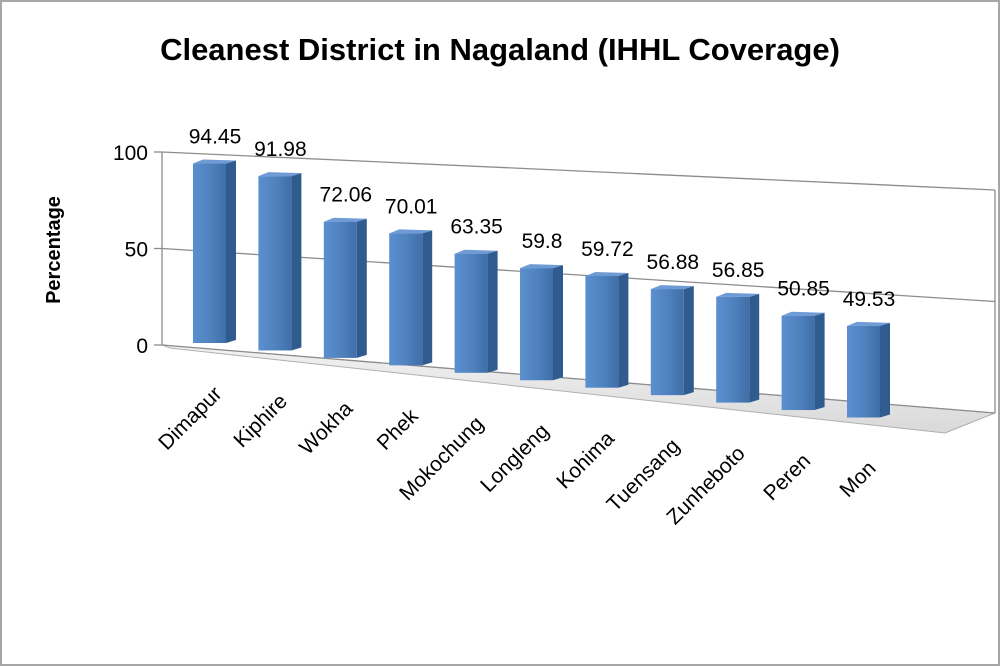 The height and width of the screenshot is (666, 1000). Describe the element at coordinates (215, 137) in the screenshot. I see `data-label: 94.45` at that location.